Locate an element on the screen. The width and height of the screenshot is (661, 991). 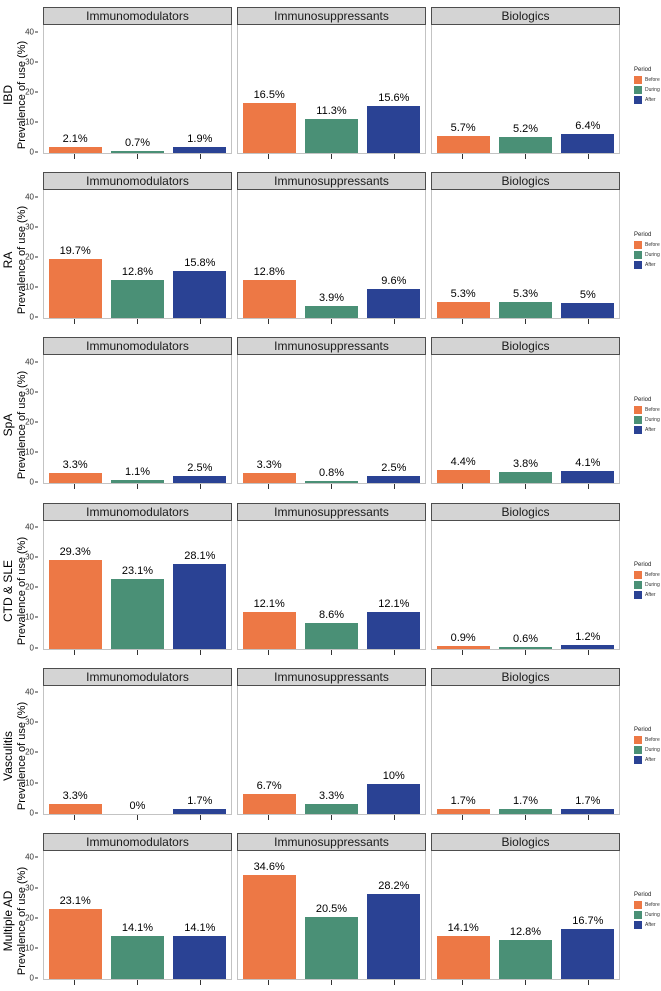
bar-value-label: 14.1% is located at coordinates (463, 928).